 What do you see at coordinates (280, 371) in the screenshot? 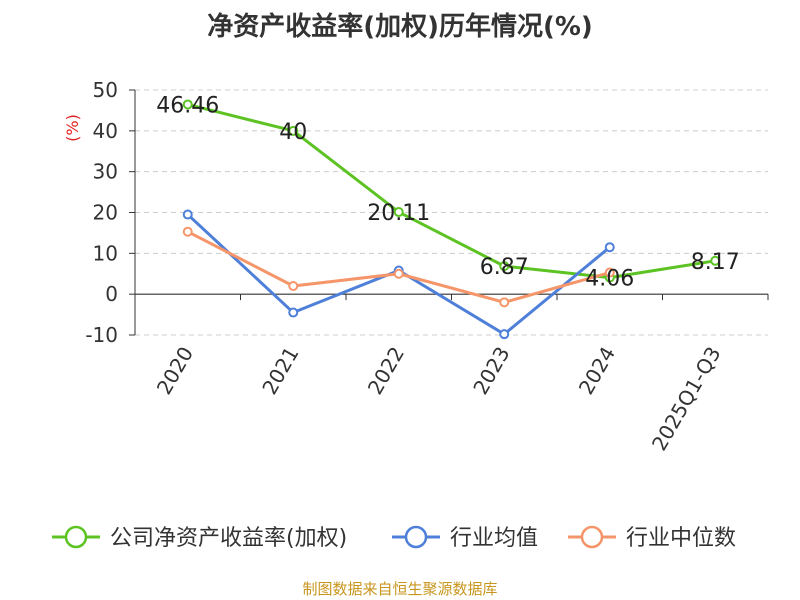
I see `x-tick-label: 2021` at bounding box center [280, 371].